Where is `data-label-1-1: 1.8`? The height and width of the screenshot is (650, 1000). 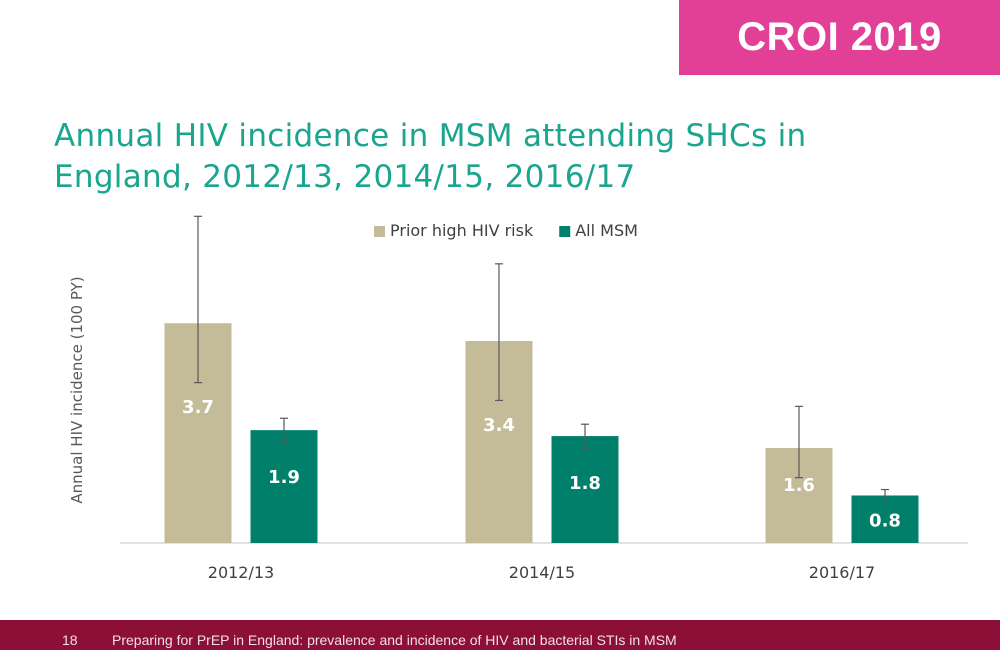 data-label-1-1: 1.8 is located at coordinates (585, 483).